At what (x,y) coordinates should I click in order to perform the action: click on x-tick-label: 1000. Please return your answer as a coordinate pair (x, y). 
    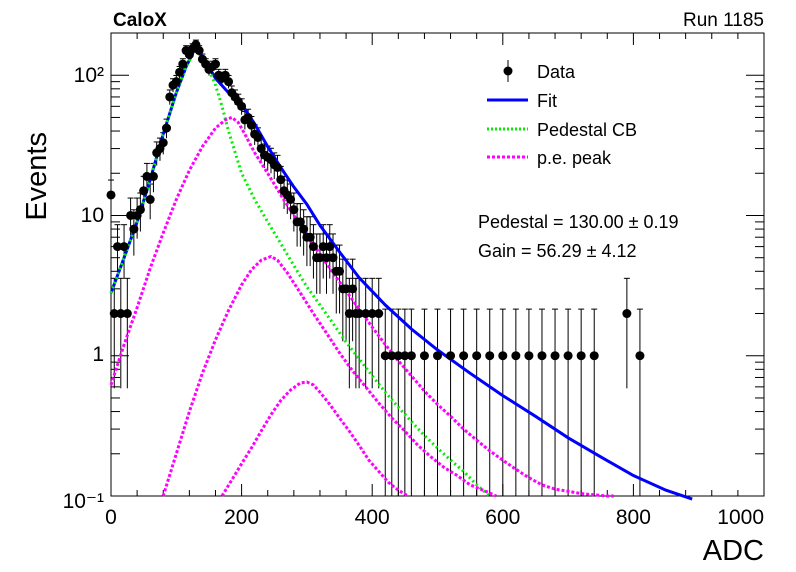
    Looking at the image, I should click on (740, 517).